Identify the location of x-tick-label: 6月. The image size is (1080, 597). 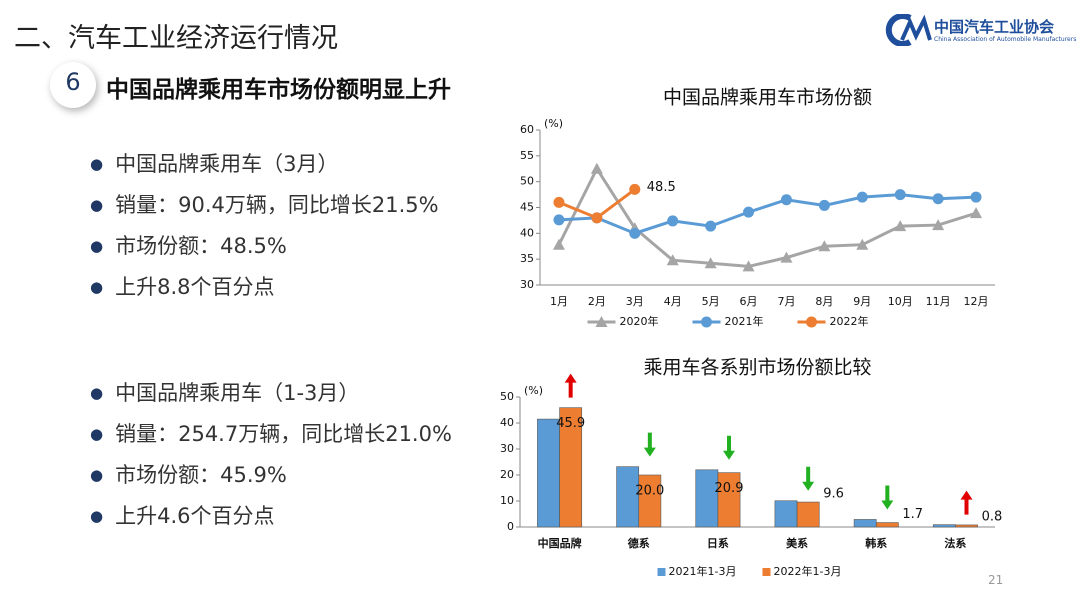
(749, 301).